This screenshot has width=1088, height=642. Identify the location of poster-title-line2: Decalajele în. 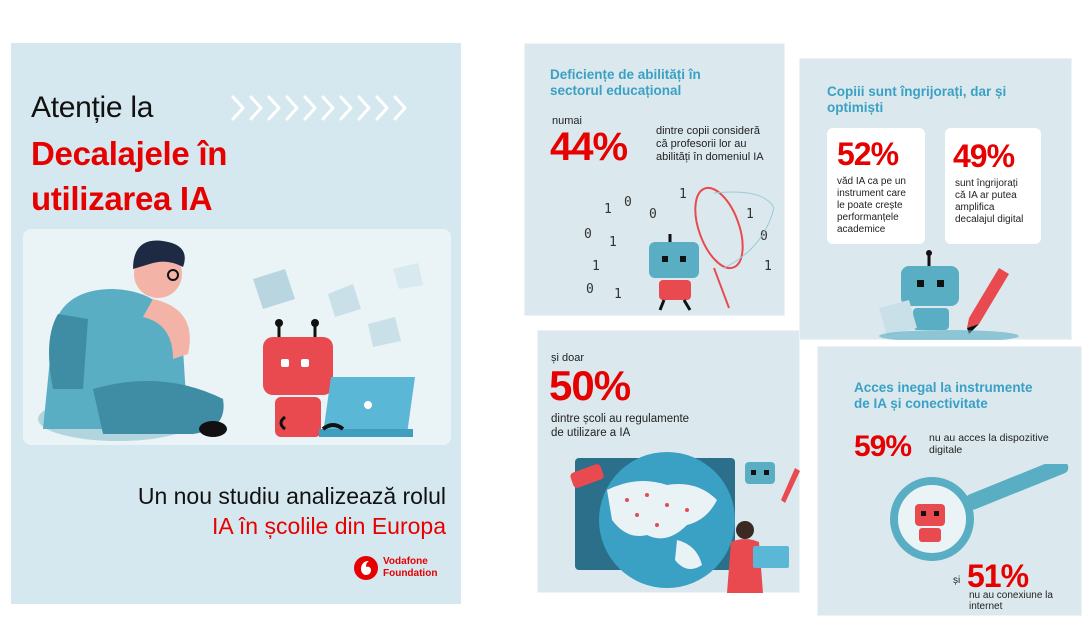
(129, 153).